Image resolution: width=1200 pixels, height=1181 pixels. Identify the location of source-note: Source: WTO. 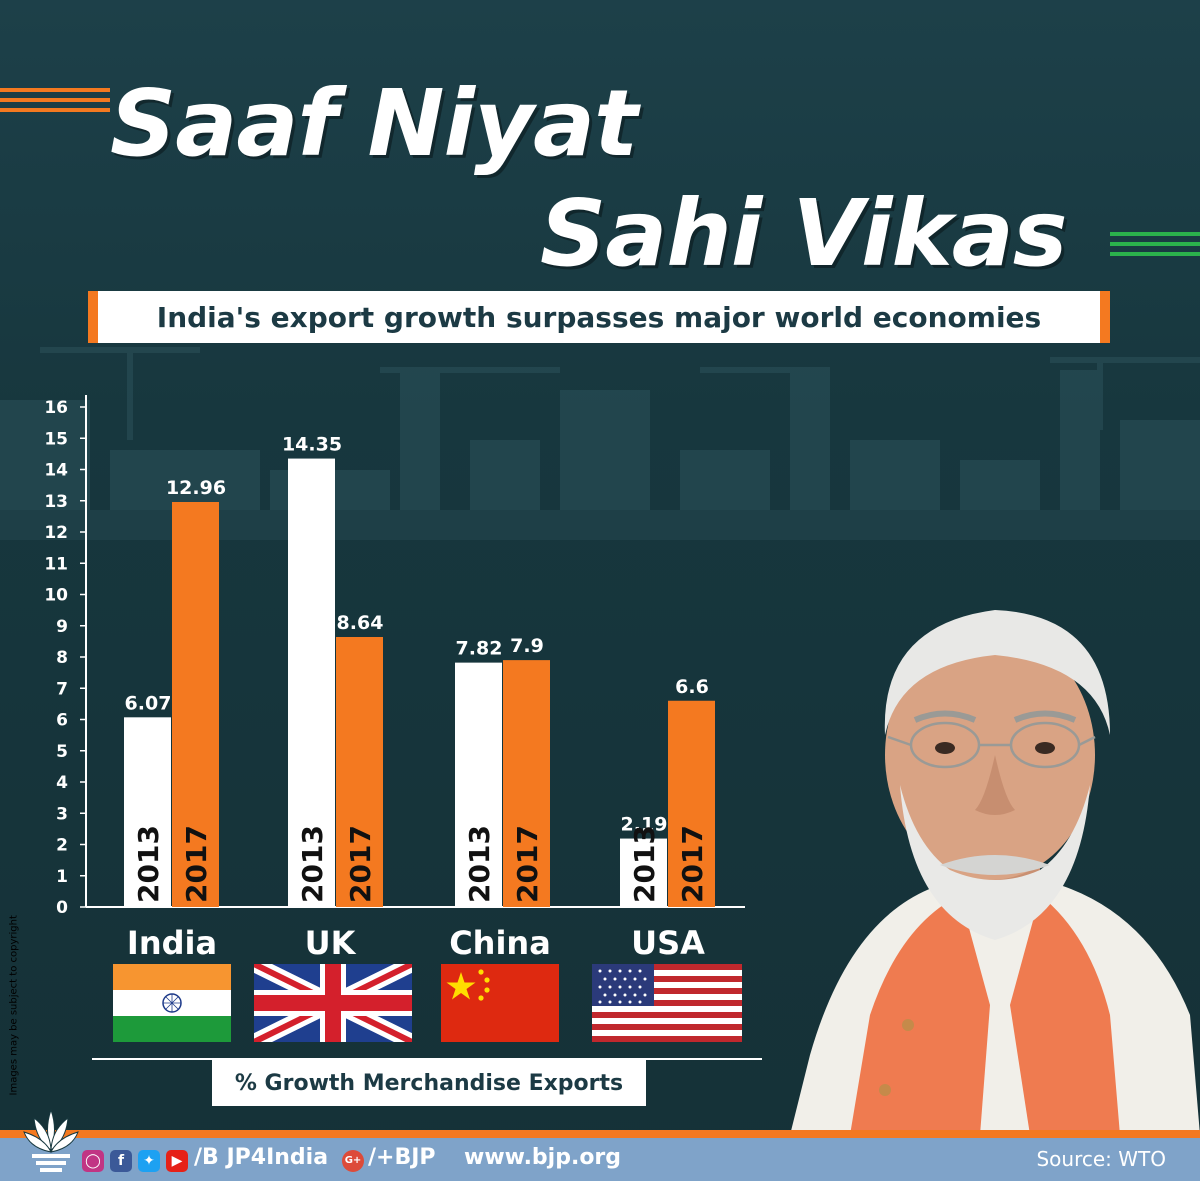
(1101, 1159).